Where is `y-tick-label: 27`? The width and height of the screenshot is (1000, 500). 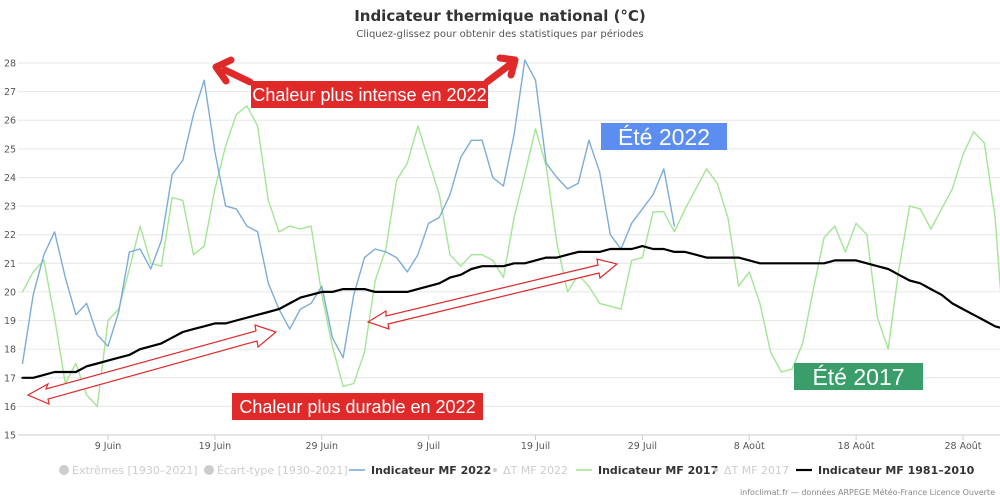
y-tick-label: 27 is located at coordinates (10, 92).